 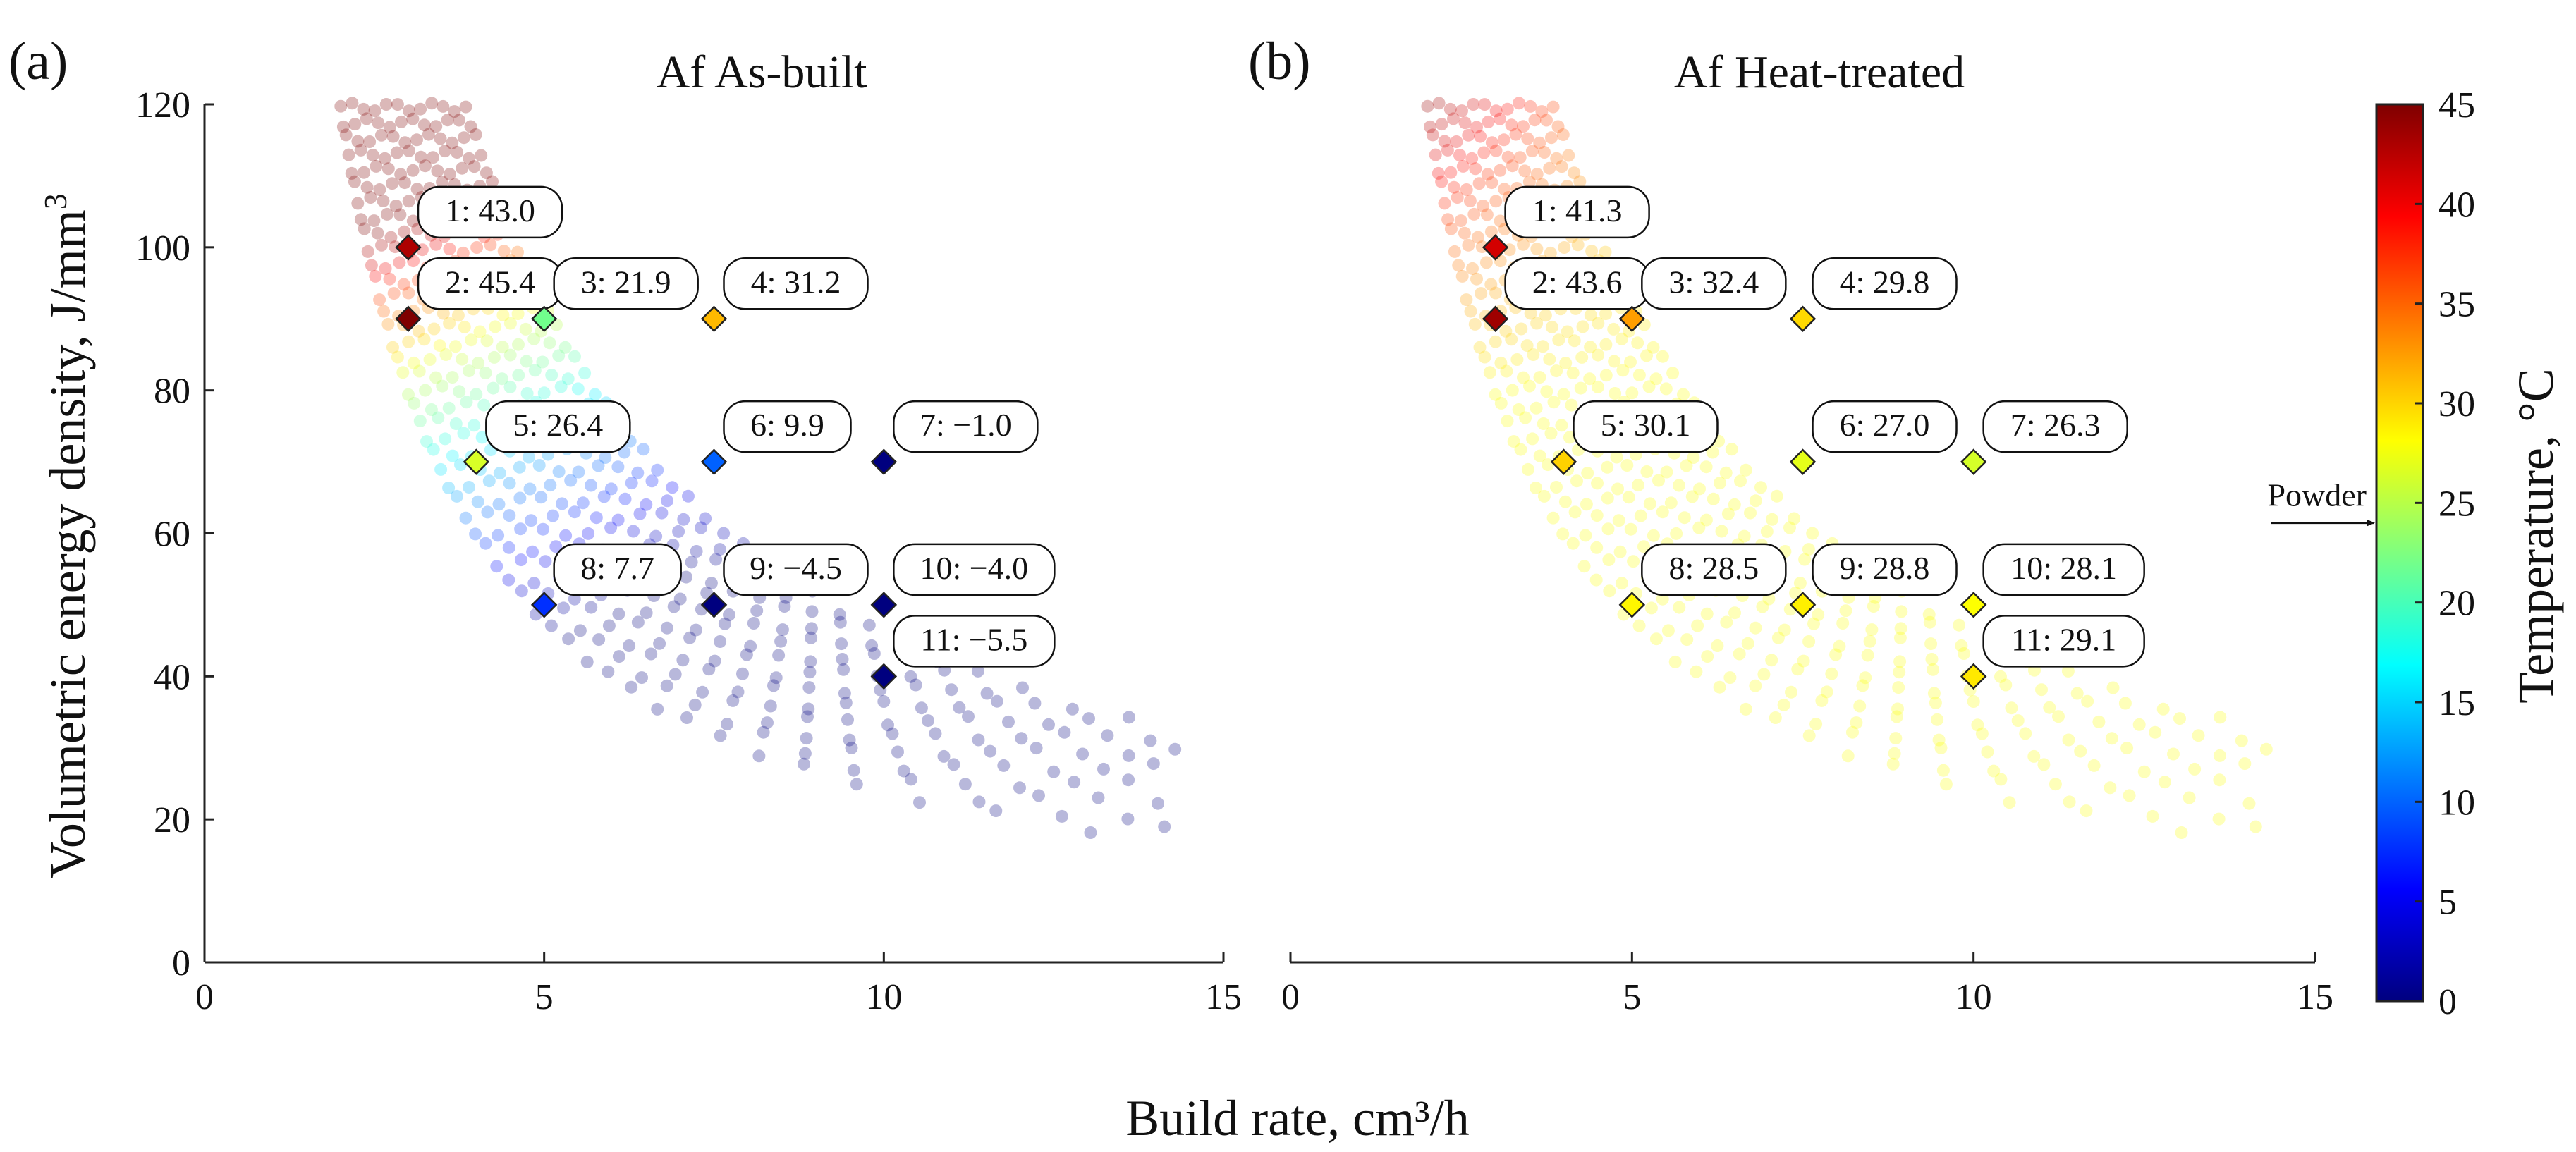 I want to click on data-label-a-7: 7: −1.0, so click(x=966, y=425).